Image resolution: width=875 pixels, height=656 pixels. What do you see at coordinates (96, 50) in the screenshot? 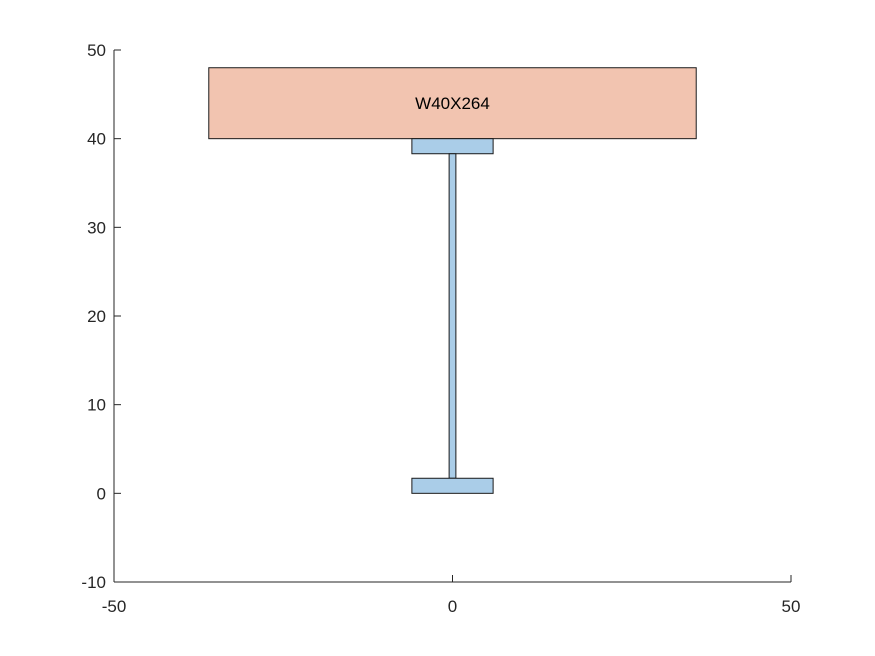
I see `y-tick-label: 50` at bounding box center [96, 50].